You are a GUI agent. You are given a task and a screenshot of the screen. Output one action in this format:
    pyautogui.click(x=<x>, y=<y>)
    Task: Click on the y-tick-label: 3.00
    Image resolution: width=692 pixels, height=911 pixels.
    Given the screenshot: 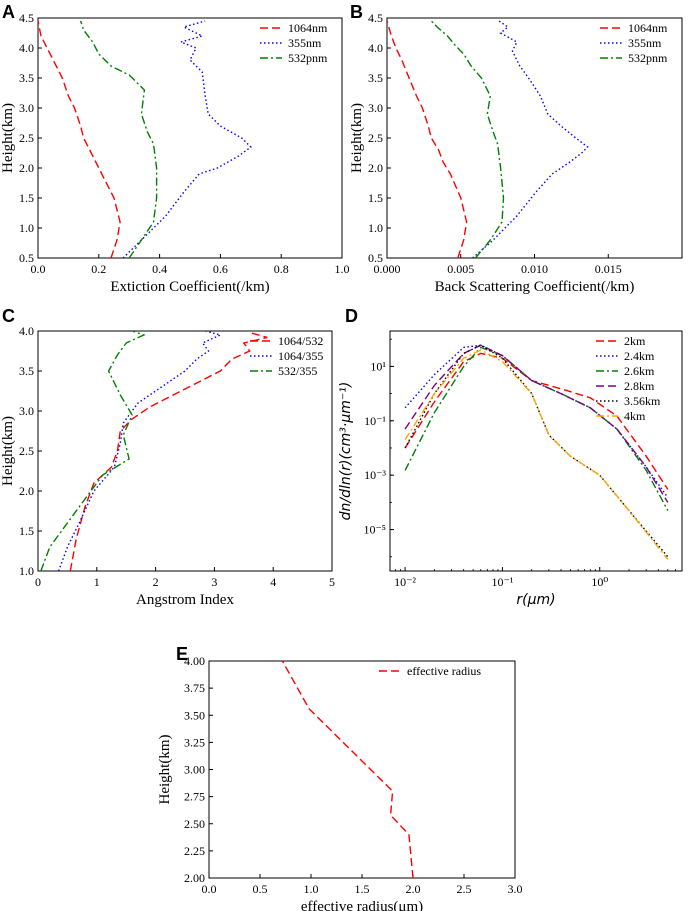 What is the action you would take?
    pyautogui.click(x=194, y=770)
    